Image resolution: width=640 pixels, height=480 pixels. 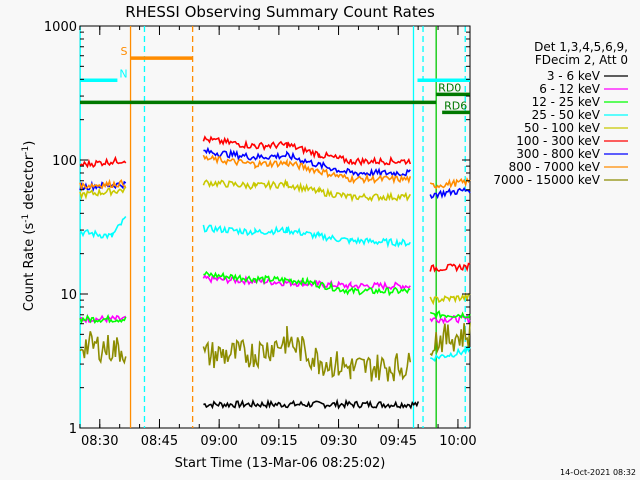 I want to click on legend-item-label: 25 - 50 keV, so click(x=566, y=115).